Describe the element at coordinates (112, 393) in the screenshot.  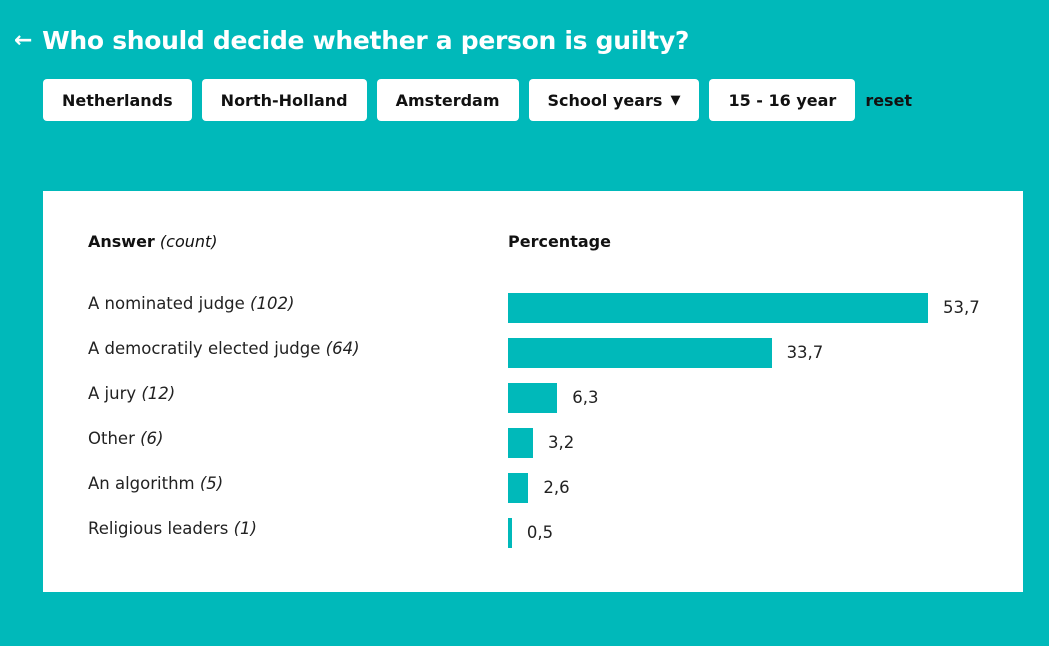
I see `category-name: A jury` at that location.